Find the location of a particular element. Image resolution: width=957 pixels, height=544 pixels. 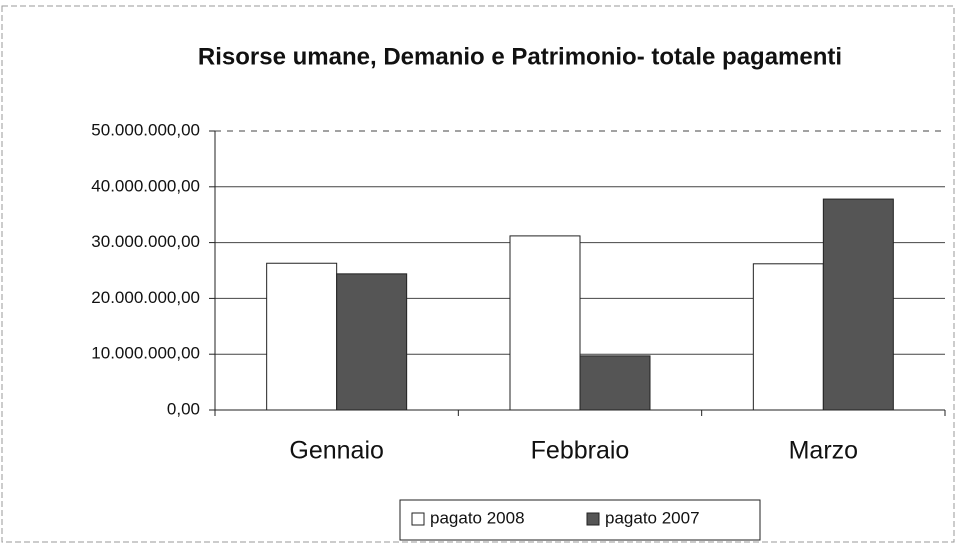

y-tick-label: 30.000.000,00 is located at coordinates (145, 241).